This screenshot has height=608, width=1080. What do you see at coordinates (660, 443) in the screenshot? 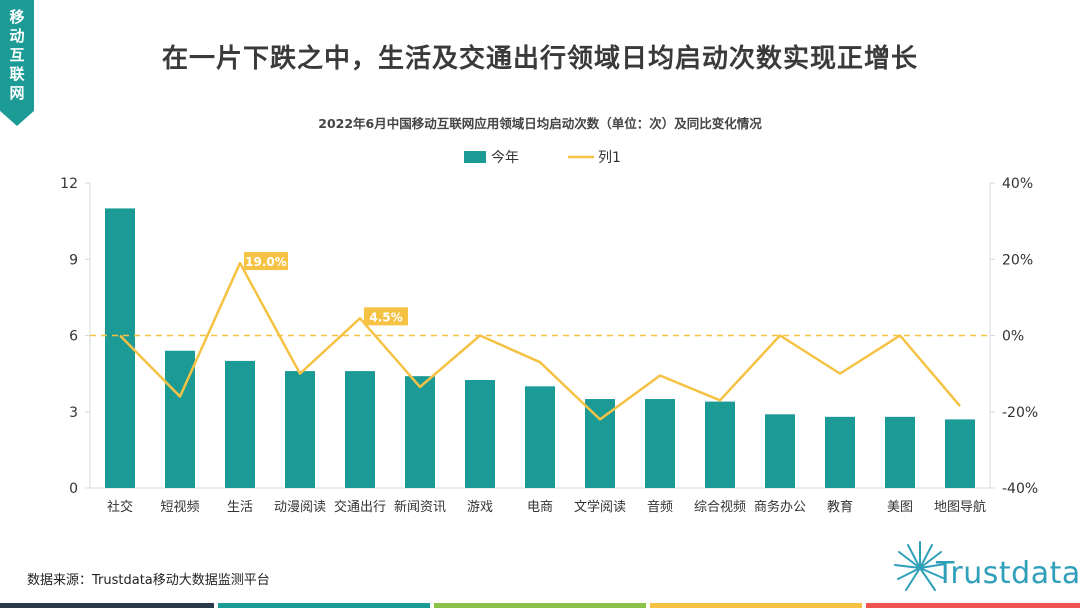
I see `bar-音频` at bounding box center [660, 443].